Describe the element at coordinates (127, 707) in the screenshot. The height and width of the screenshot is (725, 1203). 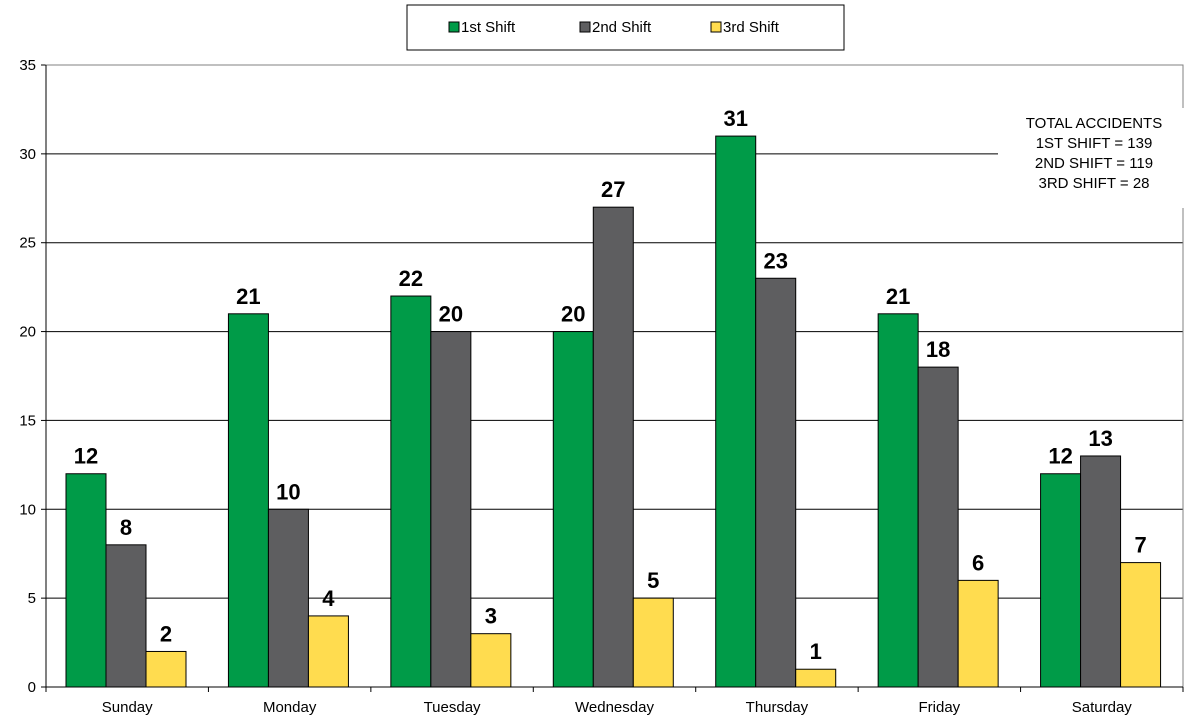
I see `x-tick-label: Sunday` at that location.